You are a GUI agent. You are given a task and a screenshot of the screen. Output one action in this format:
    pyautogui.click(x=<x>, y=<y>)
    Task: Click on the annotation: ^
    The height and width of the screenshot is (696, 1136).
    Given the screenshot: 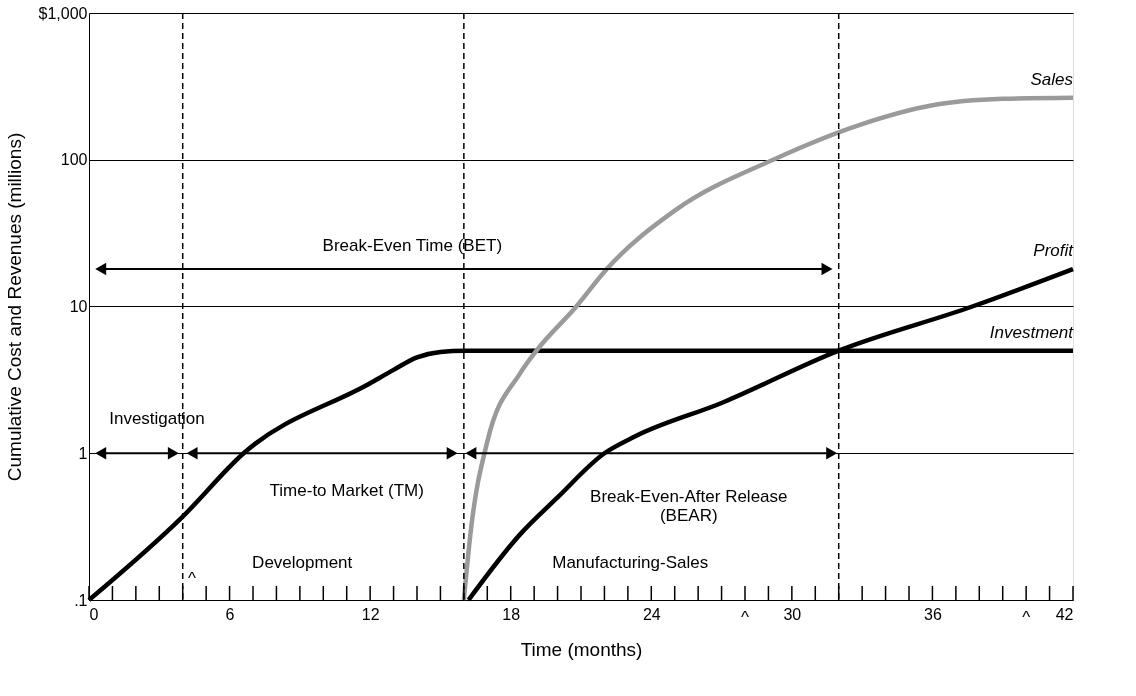 What is the action you would take?
    pyautogui.click(x=192, y=578)
    